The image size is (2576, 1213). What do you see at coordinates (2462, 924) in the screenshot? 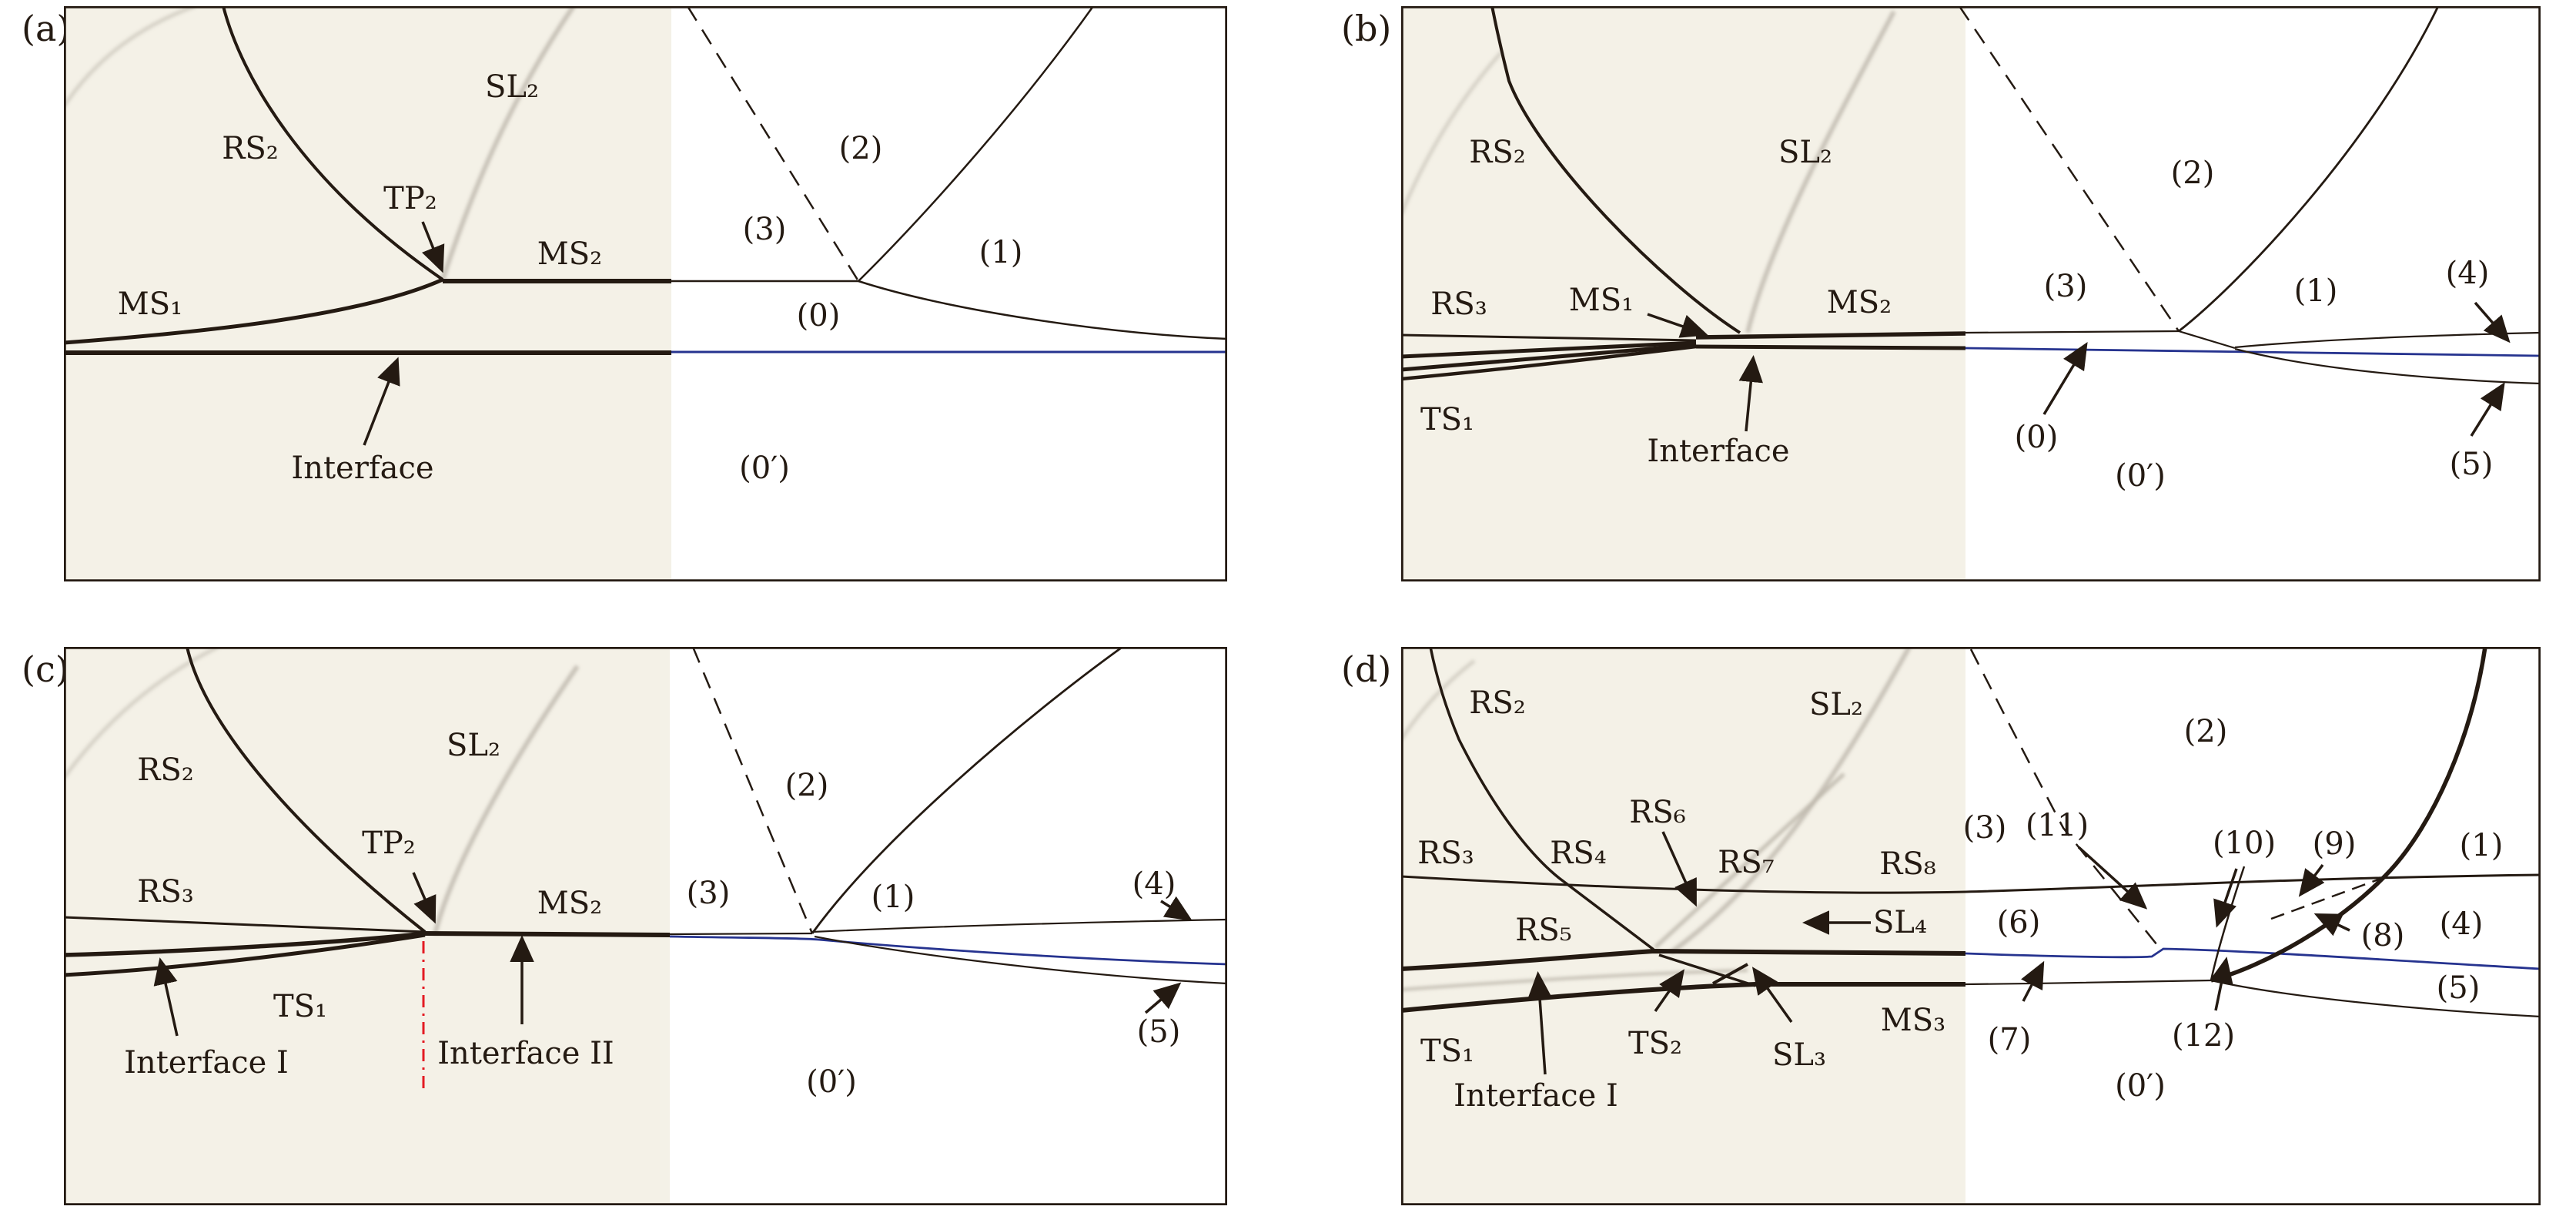
I see `region-label-4: (4)` at bounding box center [2462, 924].